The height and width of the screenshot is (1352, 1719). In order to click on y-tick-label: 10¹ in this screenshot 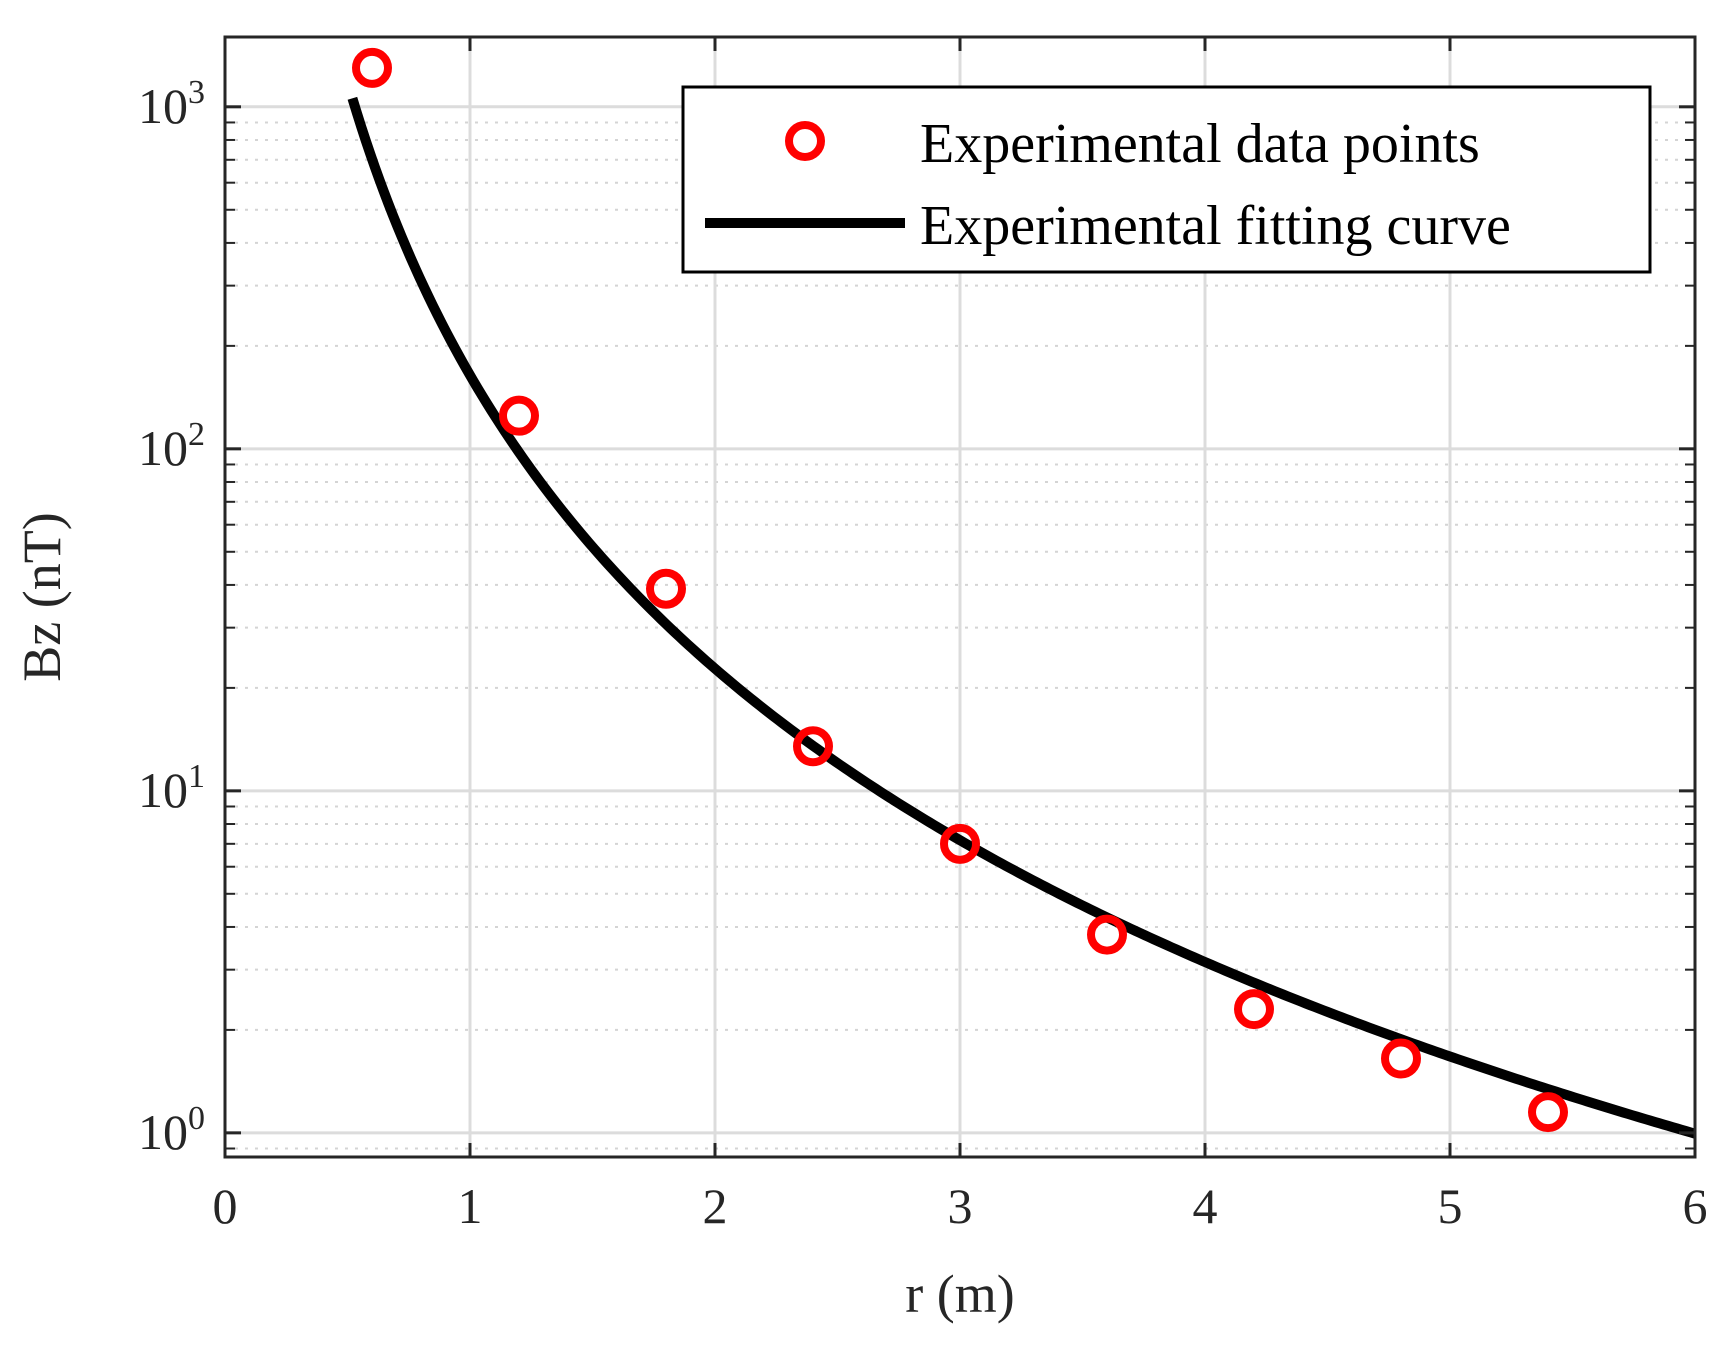, I will do `click(171, 788)`.